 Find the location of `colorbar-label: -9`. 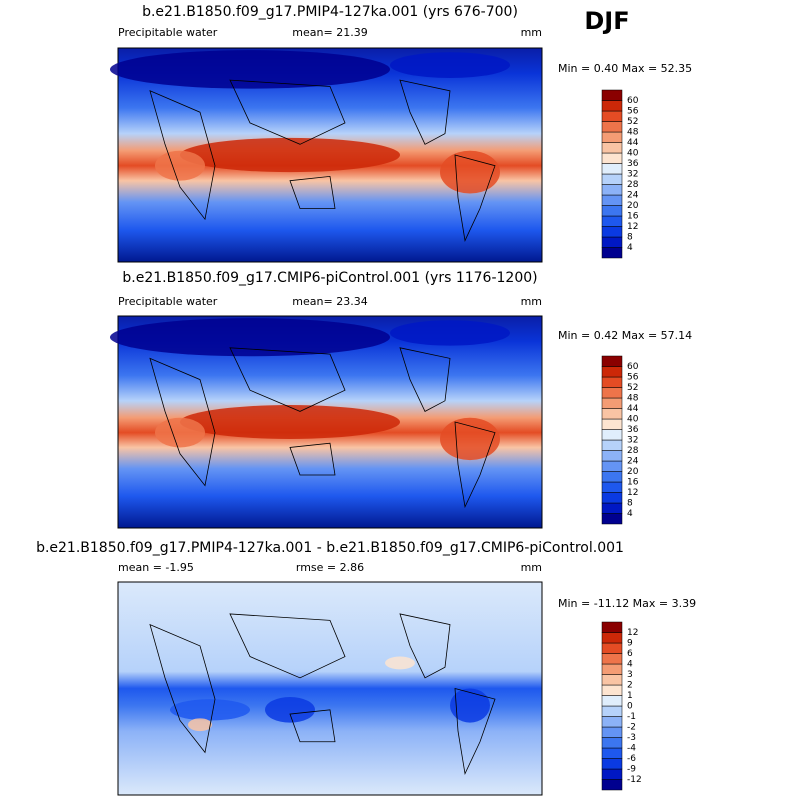

colorbar-label: -9 is located at coordinates (631, 770).